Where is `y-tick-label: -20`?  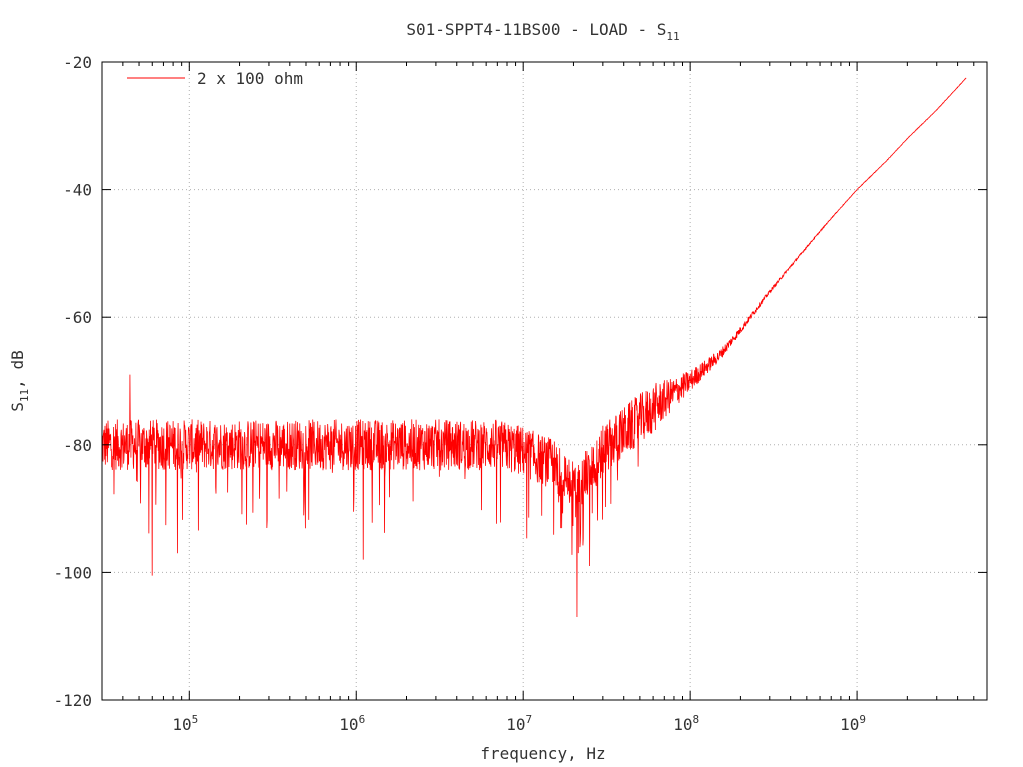
y-tick-label: -20 is located at coordinates (77, 62).